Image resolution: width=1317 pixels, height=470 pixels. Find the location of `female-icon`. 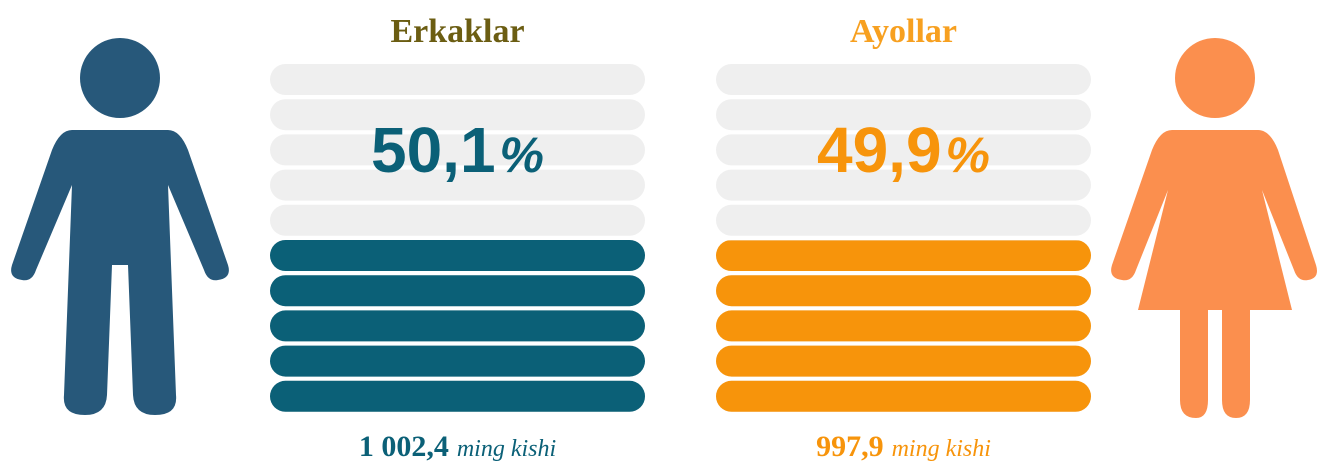

female-icon is located at coordinates (1214, 228).